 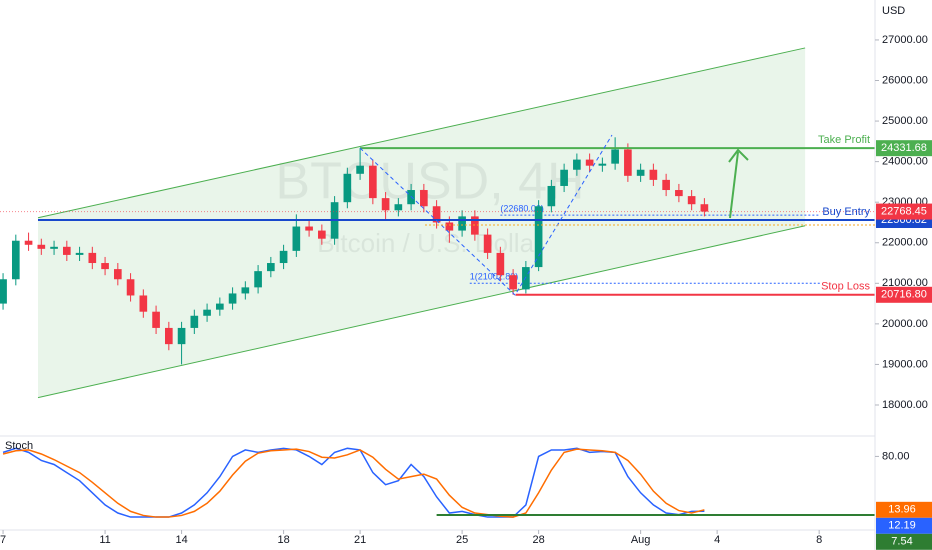 What do you see at coordinates (494, 277) in the screenshot?
I see `fib-label: 1(21002.80)` at bounding box center [494, 277].